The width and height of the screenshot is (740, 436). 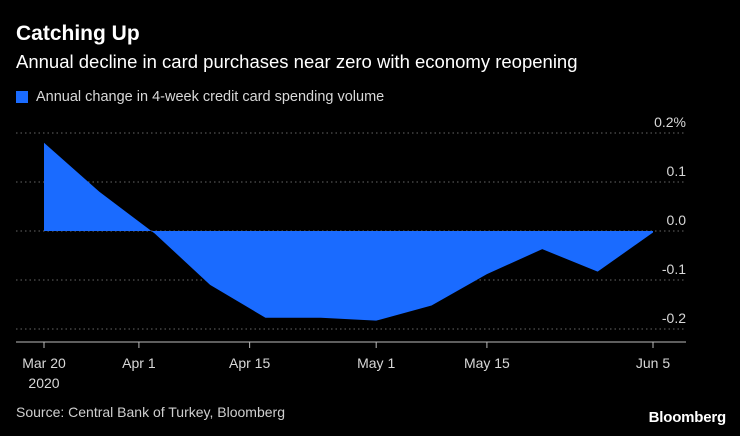 What do you see at coordinates (346, 373) in the screenshot?
I see `x-tick-labels: Mar 20 2020 Apr 1 Apr 15 May 1 May 15 Jun 5` at bounding box center [346, 373].